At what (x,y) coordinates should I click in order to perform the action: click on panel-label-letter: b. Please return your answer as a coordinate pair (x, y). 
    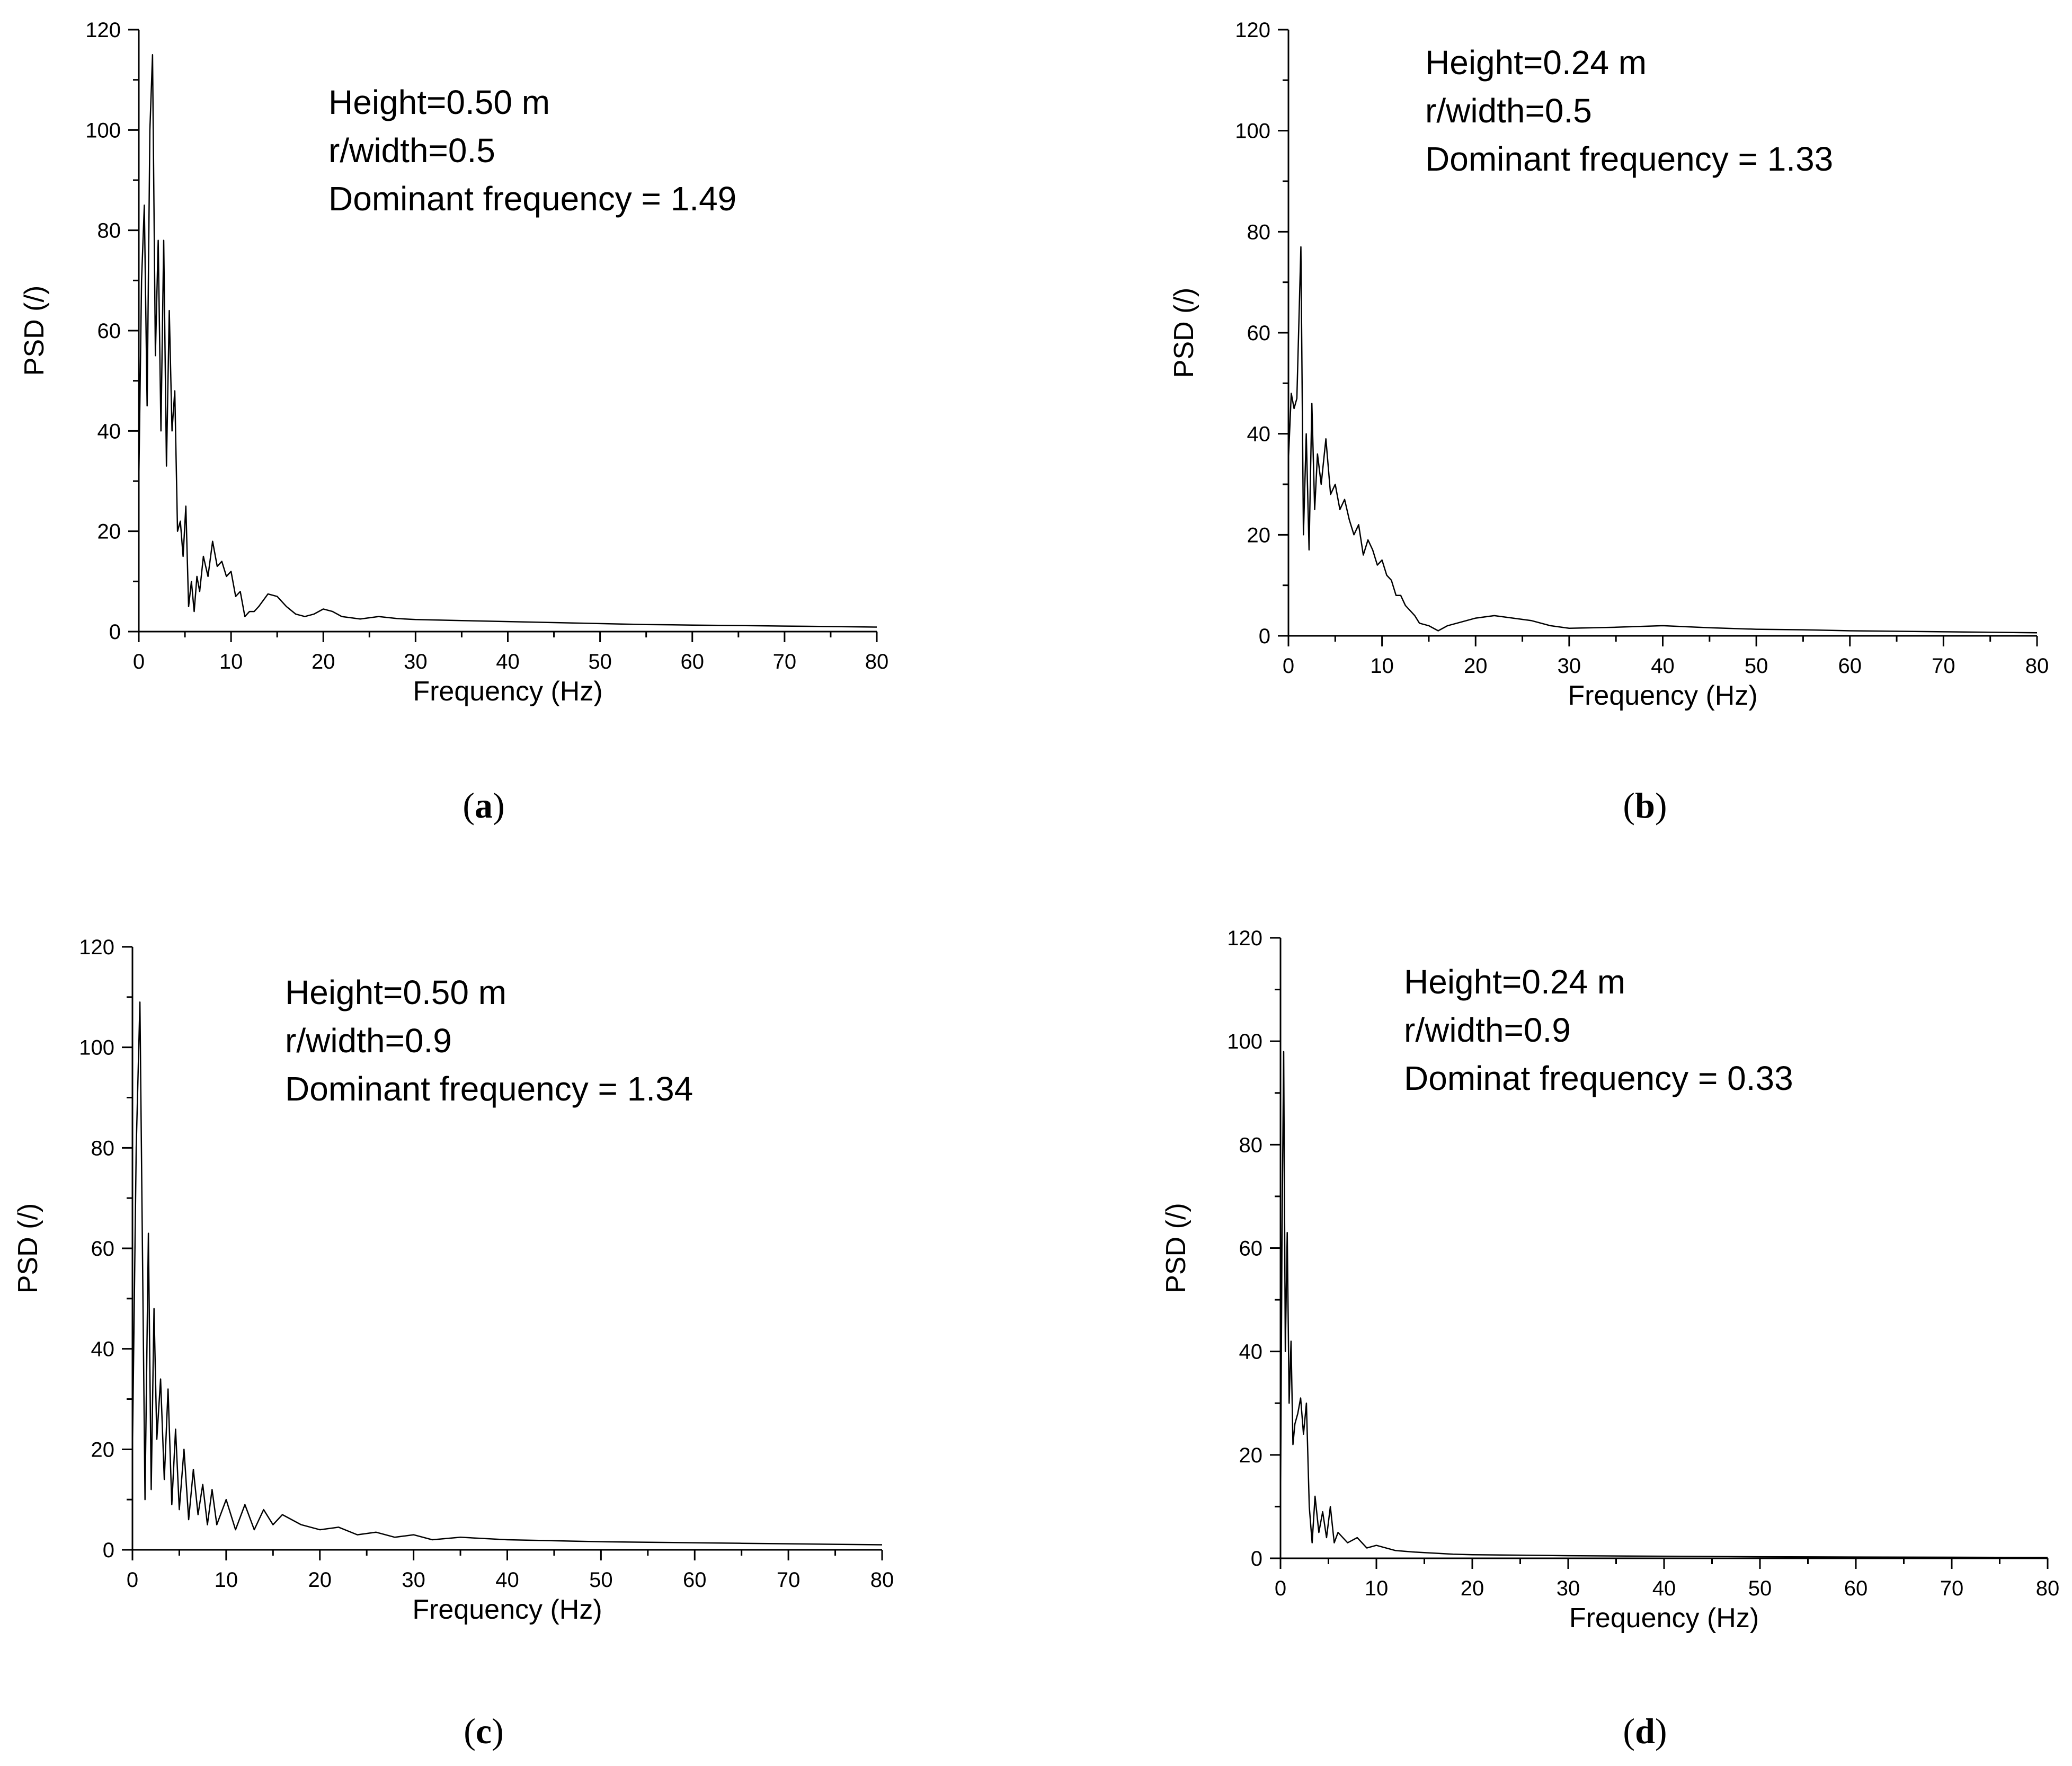
    Looking at the image, I should click on (1645, 806).